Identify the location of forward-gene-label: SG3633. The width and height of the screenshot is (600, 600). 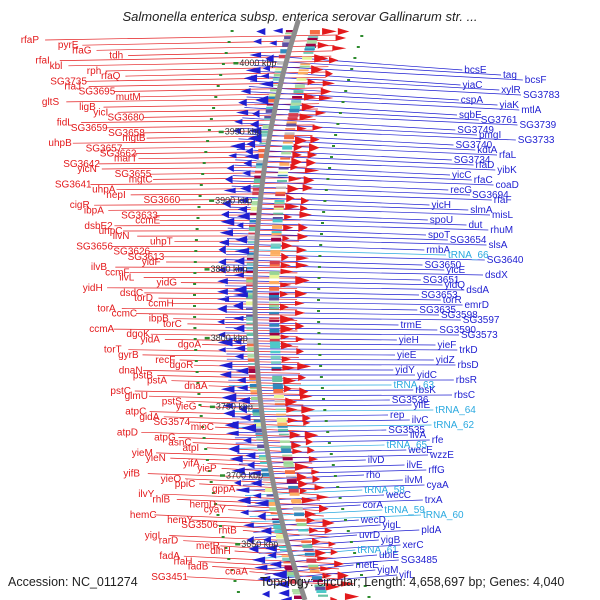
(139, 216).